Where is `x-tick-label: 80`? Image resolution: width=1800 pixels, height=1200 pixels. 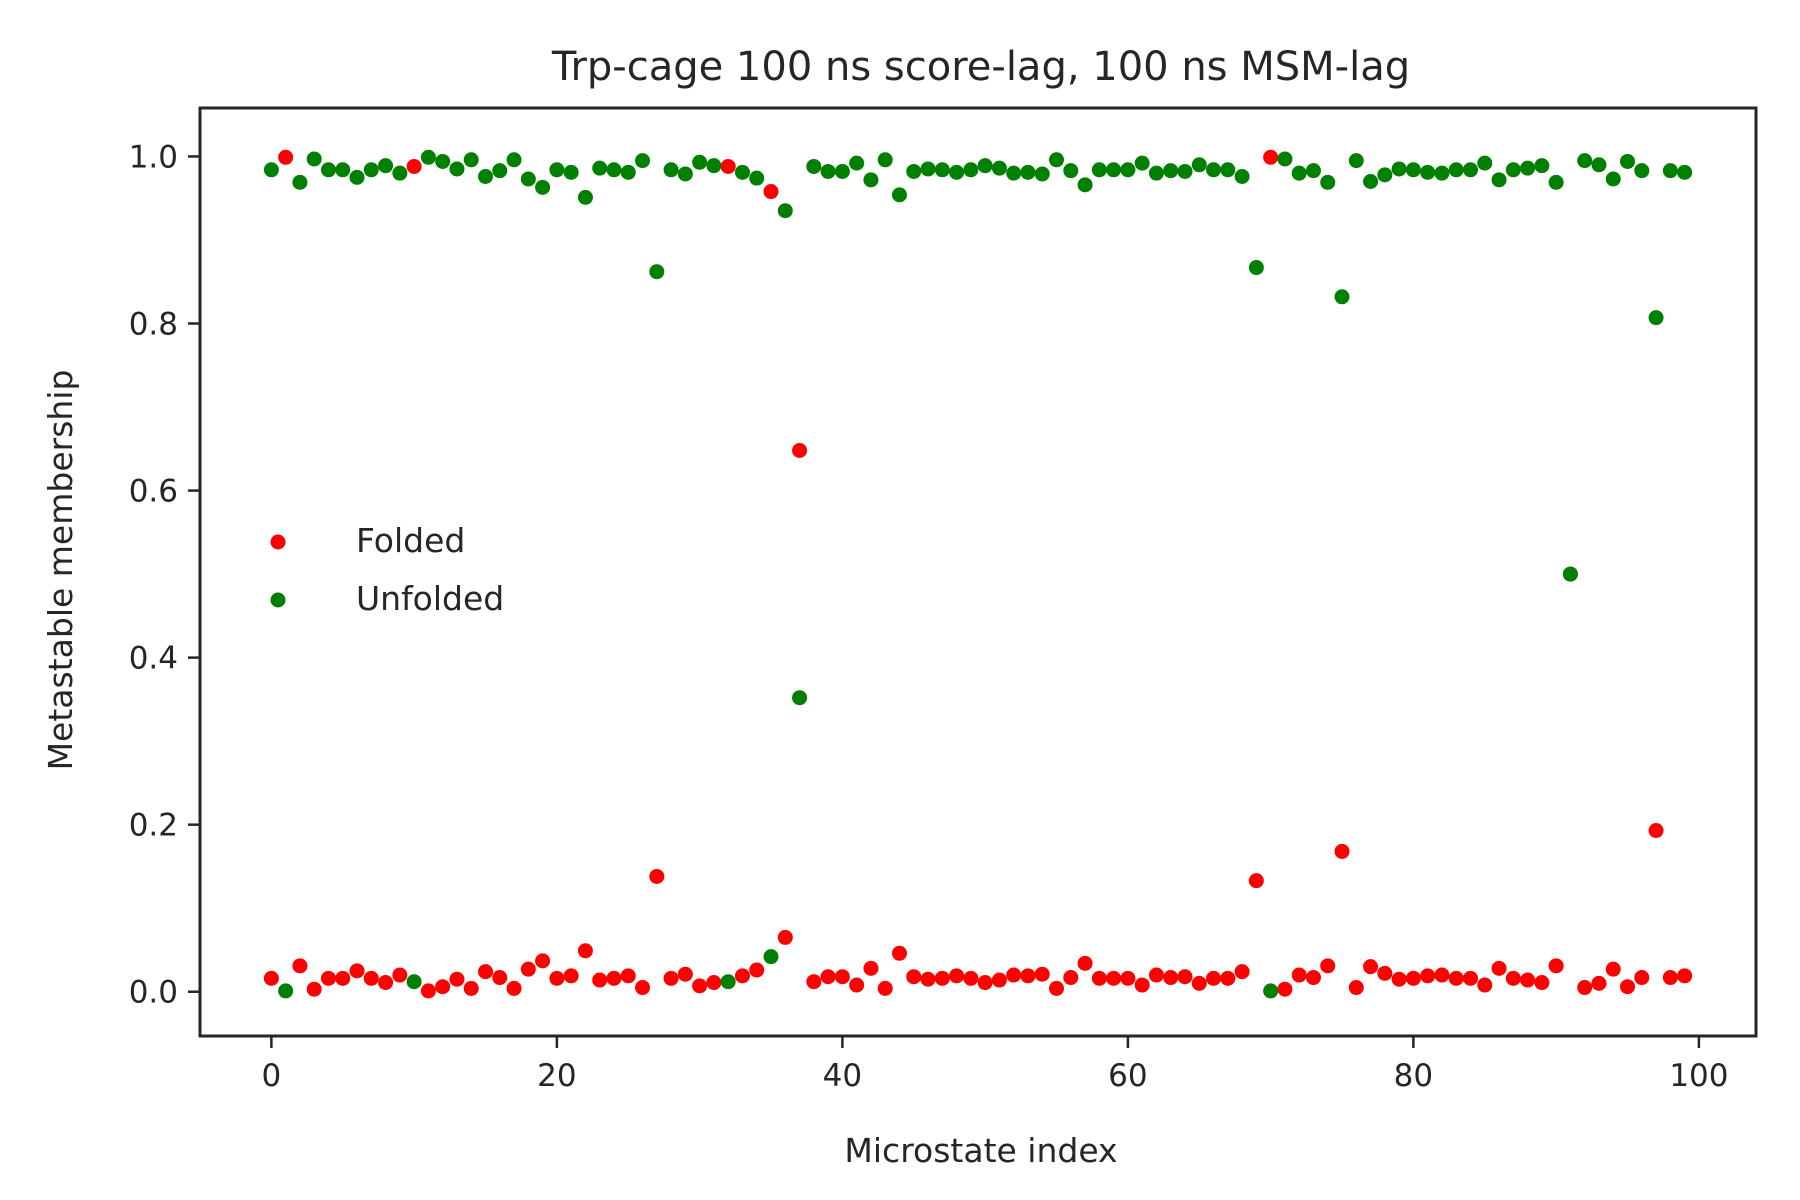
x-tick-label: 80 is located at coordinates (1413, 1076).